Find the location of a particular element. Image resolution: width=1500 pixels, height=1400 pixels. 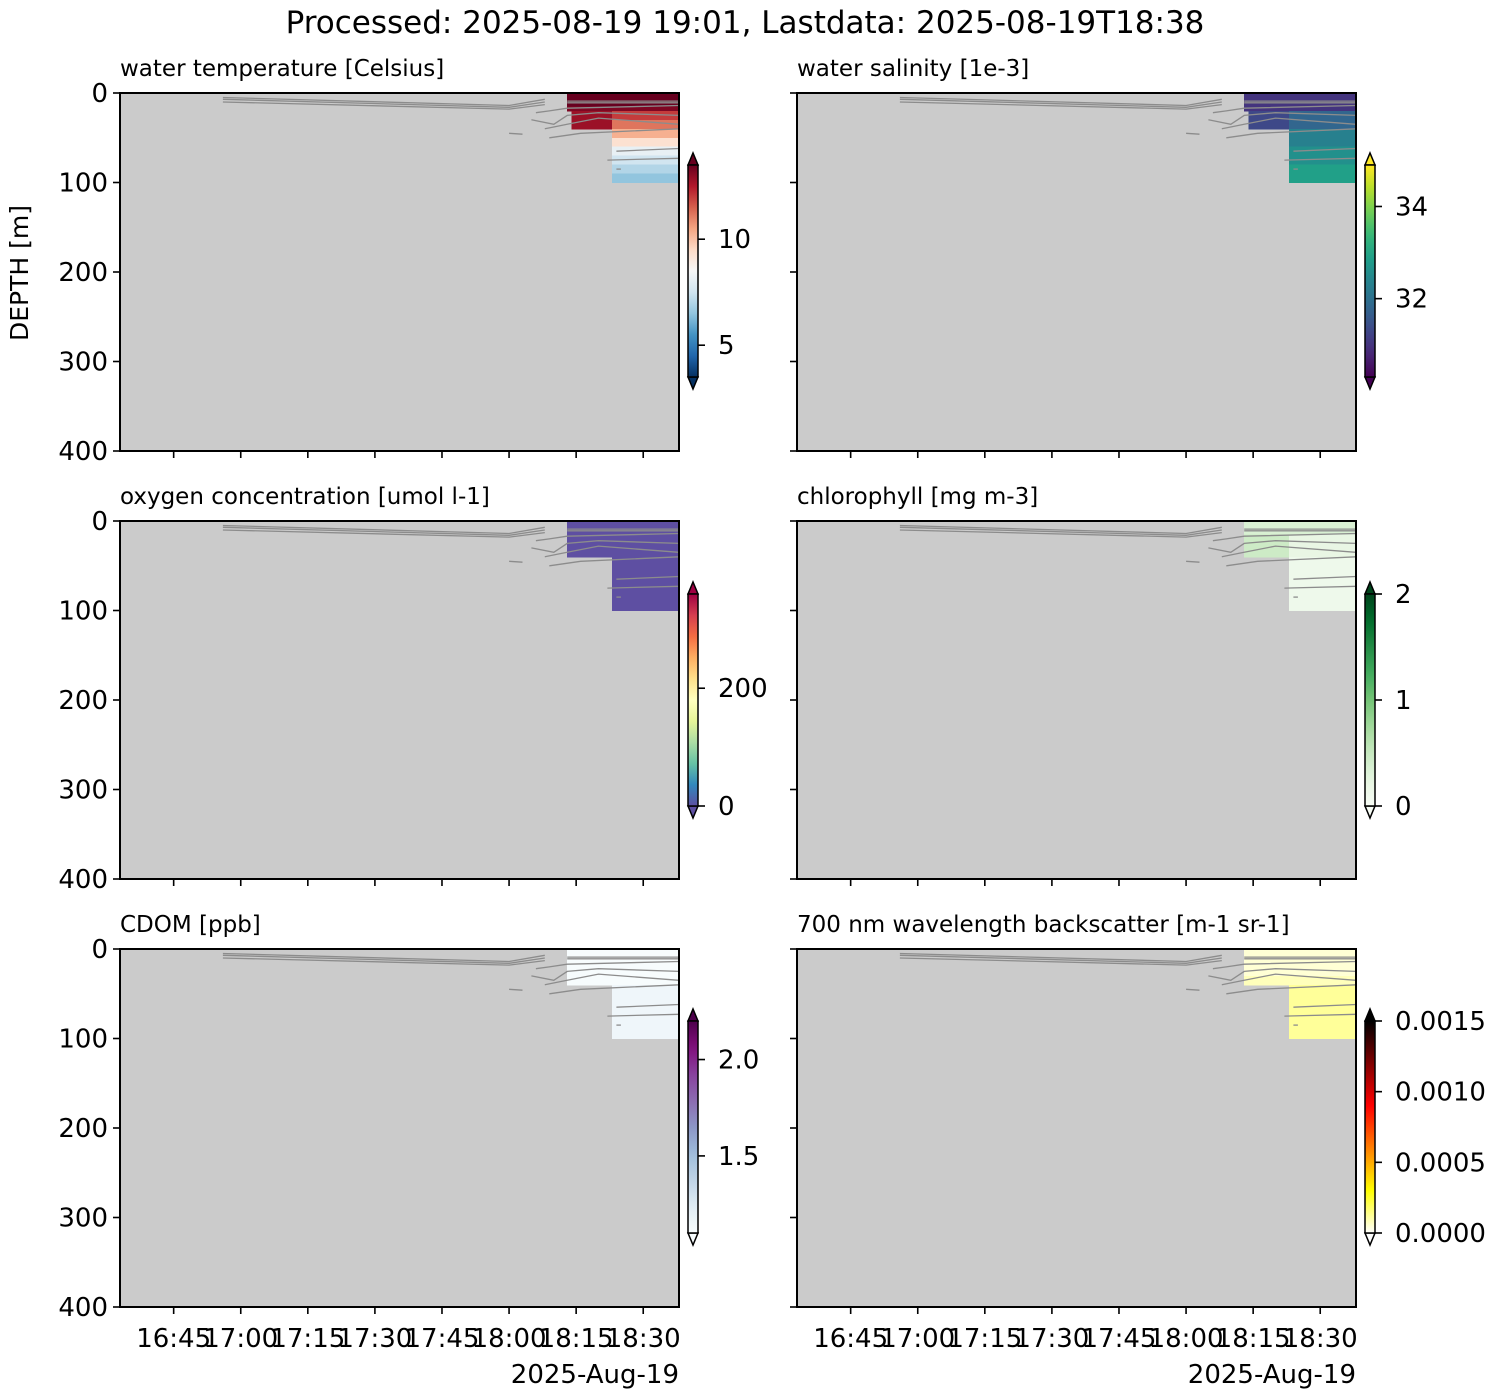

colorbar: 0 200 is located at coordinates (727, 701).